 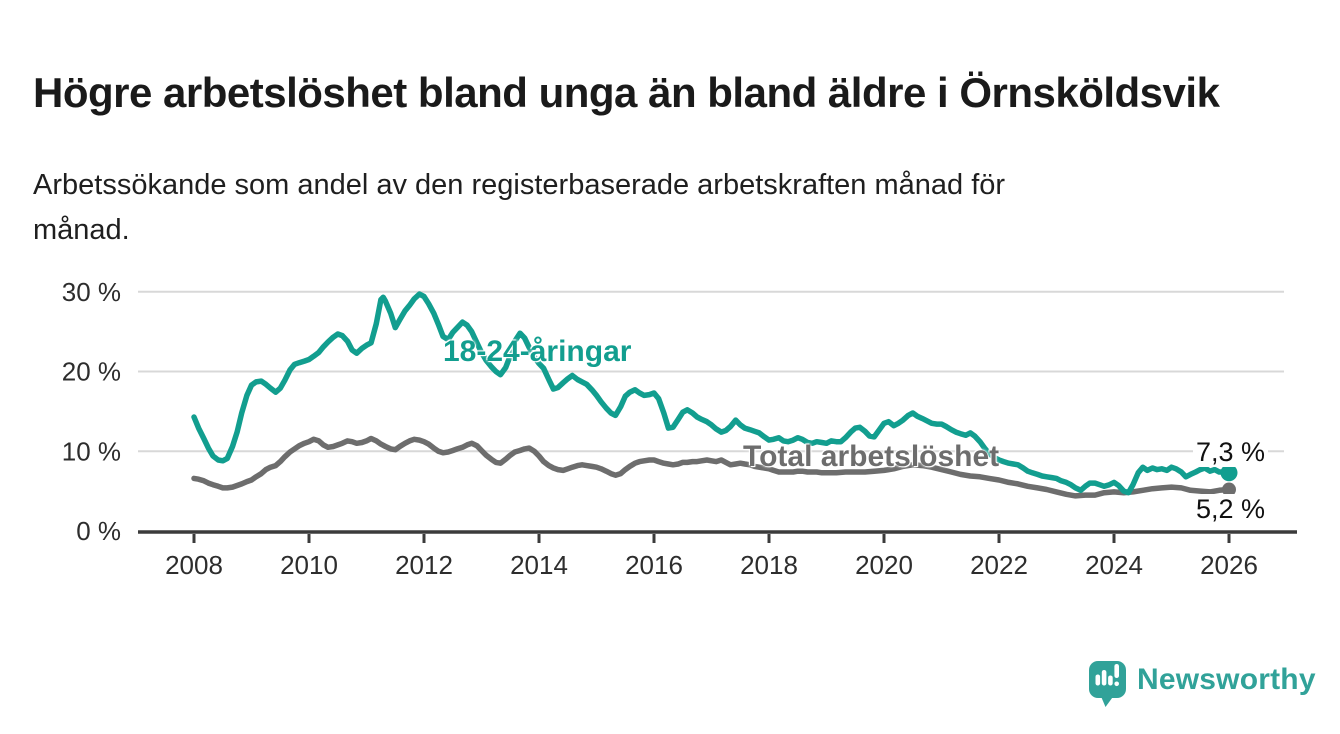 I want to click on bar-chart-speech-bubble-icon, so click(x=1107, y=684).